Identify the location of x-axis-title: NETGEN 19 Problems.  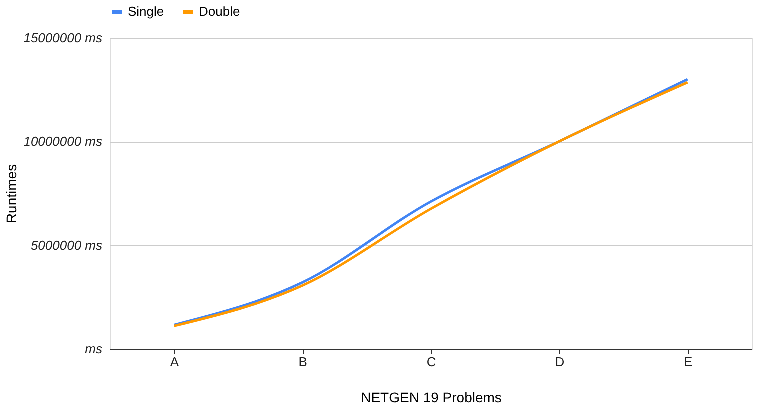
(431, 398).